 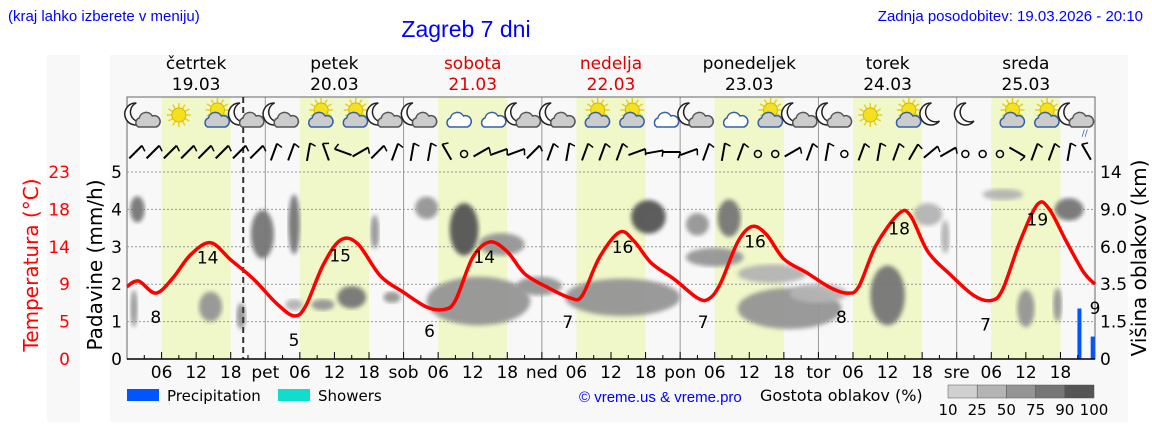 I want to click on cloud-density-legend: 10 25 50 75 90 100, so click(x=1023, y=401).